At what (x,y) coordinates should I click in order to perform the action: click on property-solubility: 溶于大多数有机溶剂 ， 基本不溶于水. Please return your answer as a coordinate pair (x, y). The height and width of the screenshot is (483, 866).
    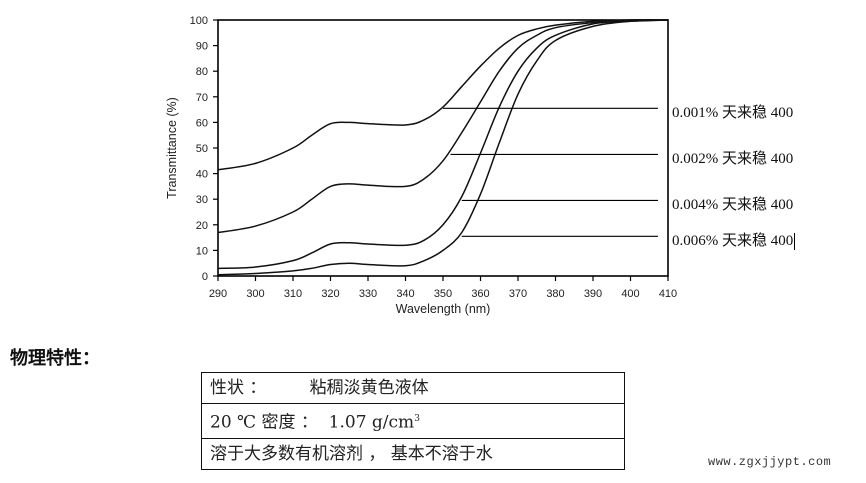
    Looking at the image, I should click on (413, 453).